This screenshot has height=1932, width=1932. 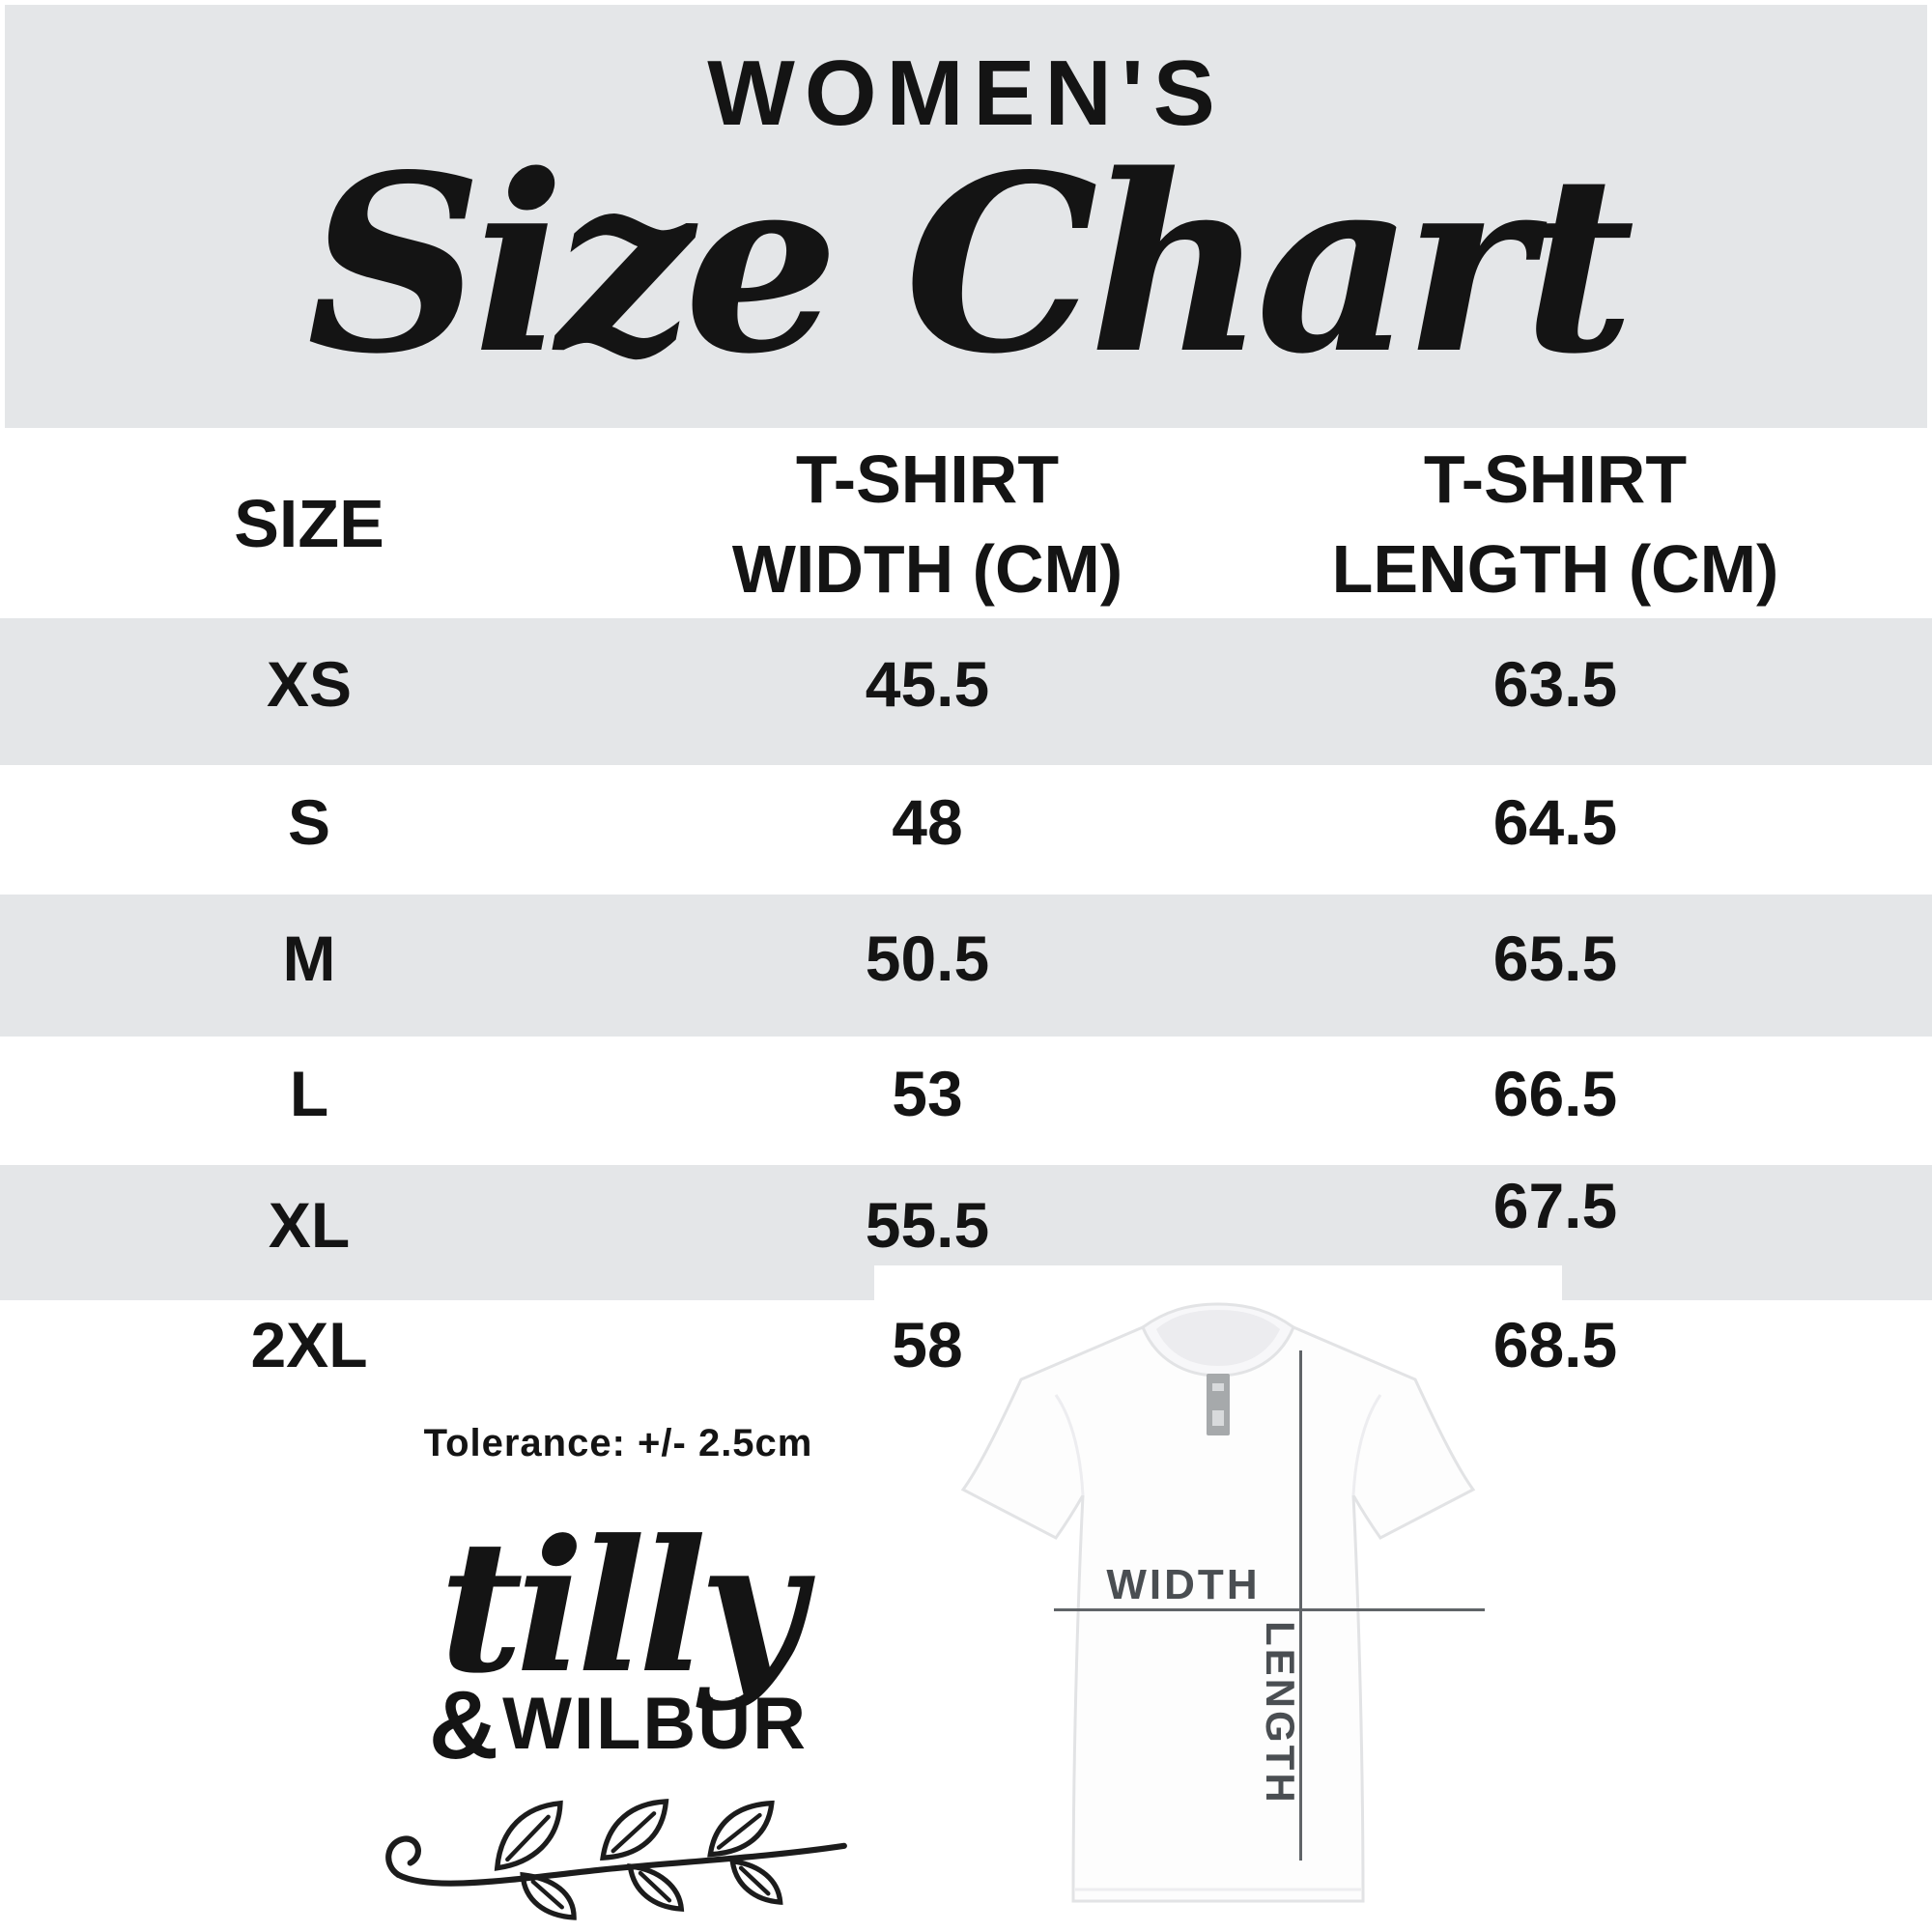 I want to click on width-measure-line, so click(x=1269, y=1609).